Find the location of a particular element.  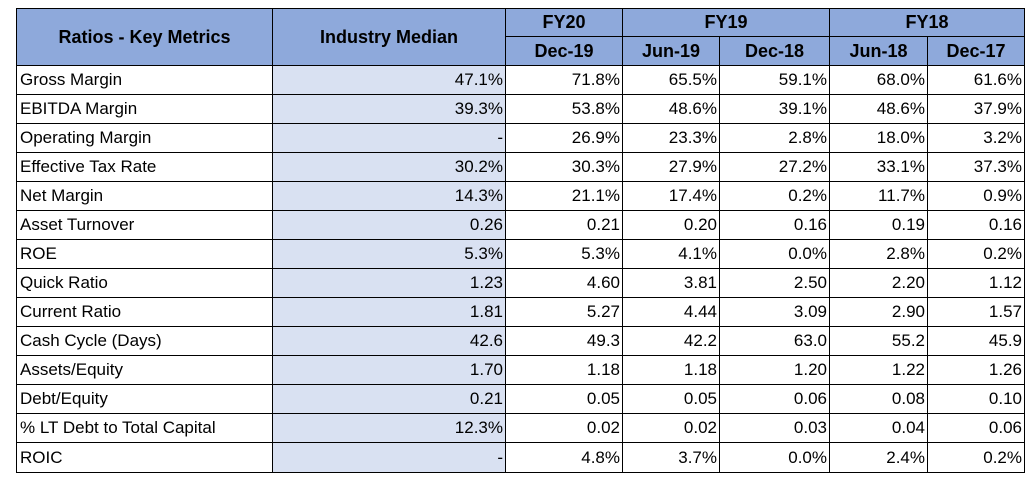

period-value: 71.8% is located at coordinates (564, 80).